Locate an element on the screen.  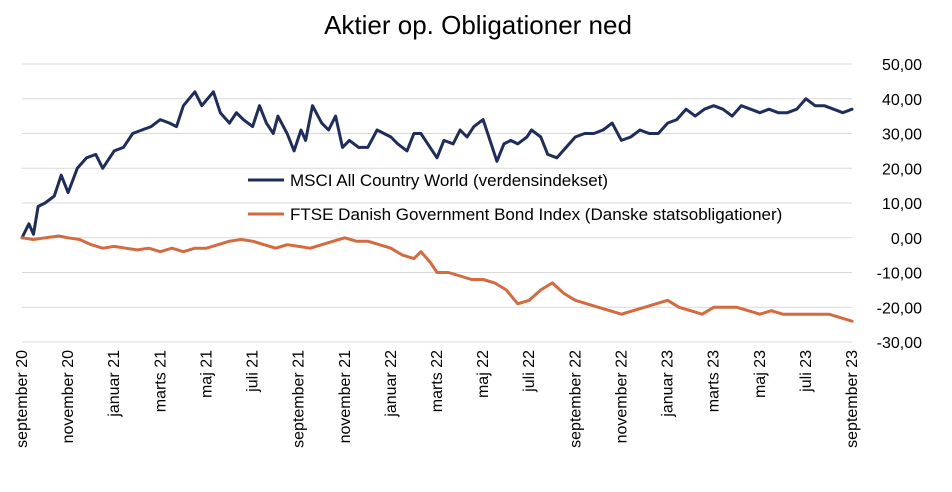
x-tick-label: juli 22 is located at coordinates (529, 371).